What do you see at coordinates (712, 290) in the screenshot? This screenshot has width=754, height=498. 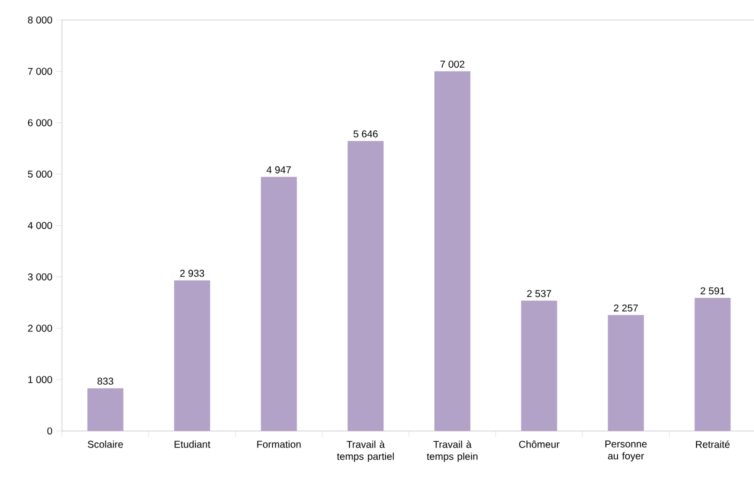 I see `data-label: 2 591` at bounding box center [712, 290].